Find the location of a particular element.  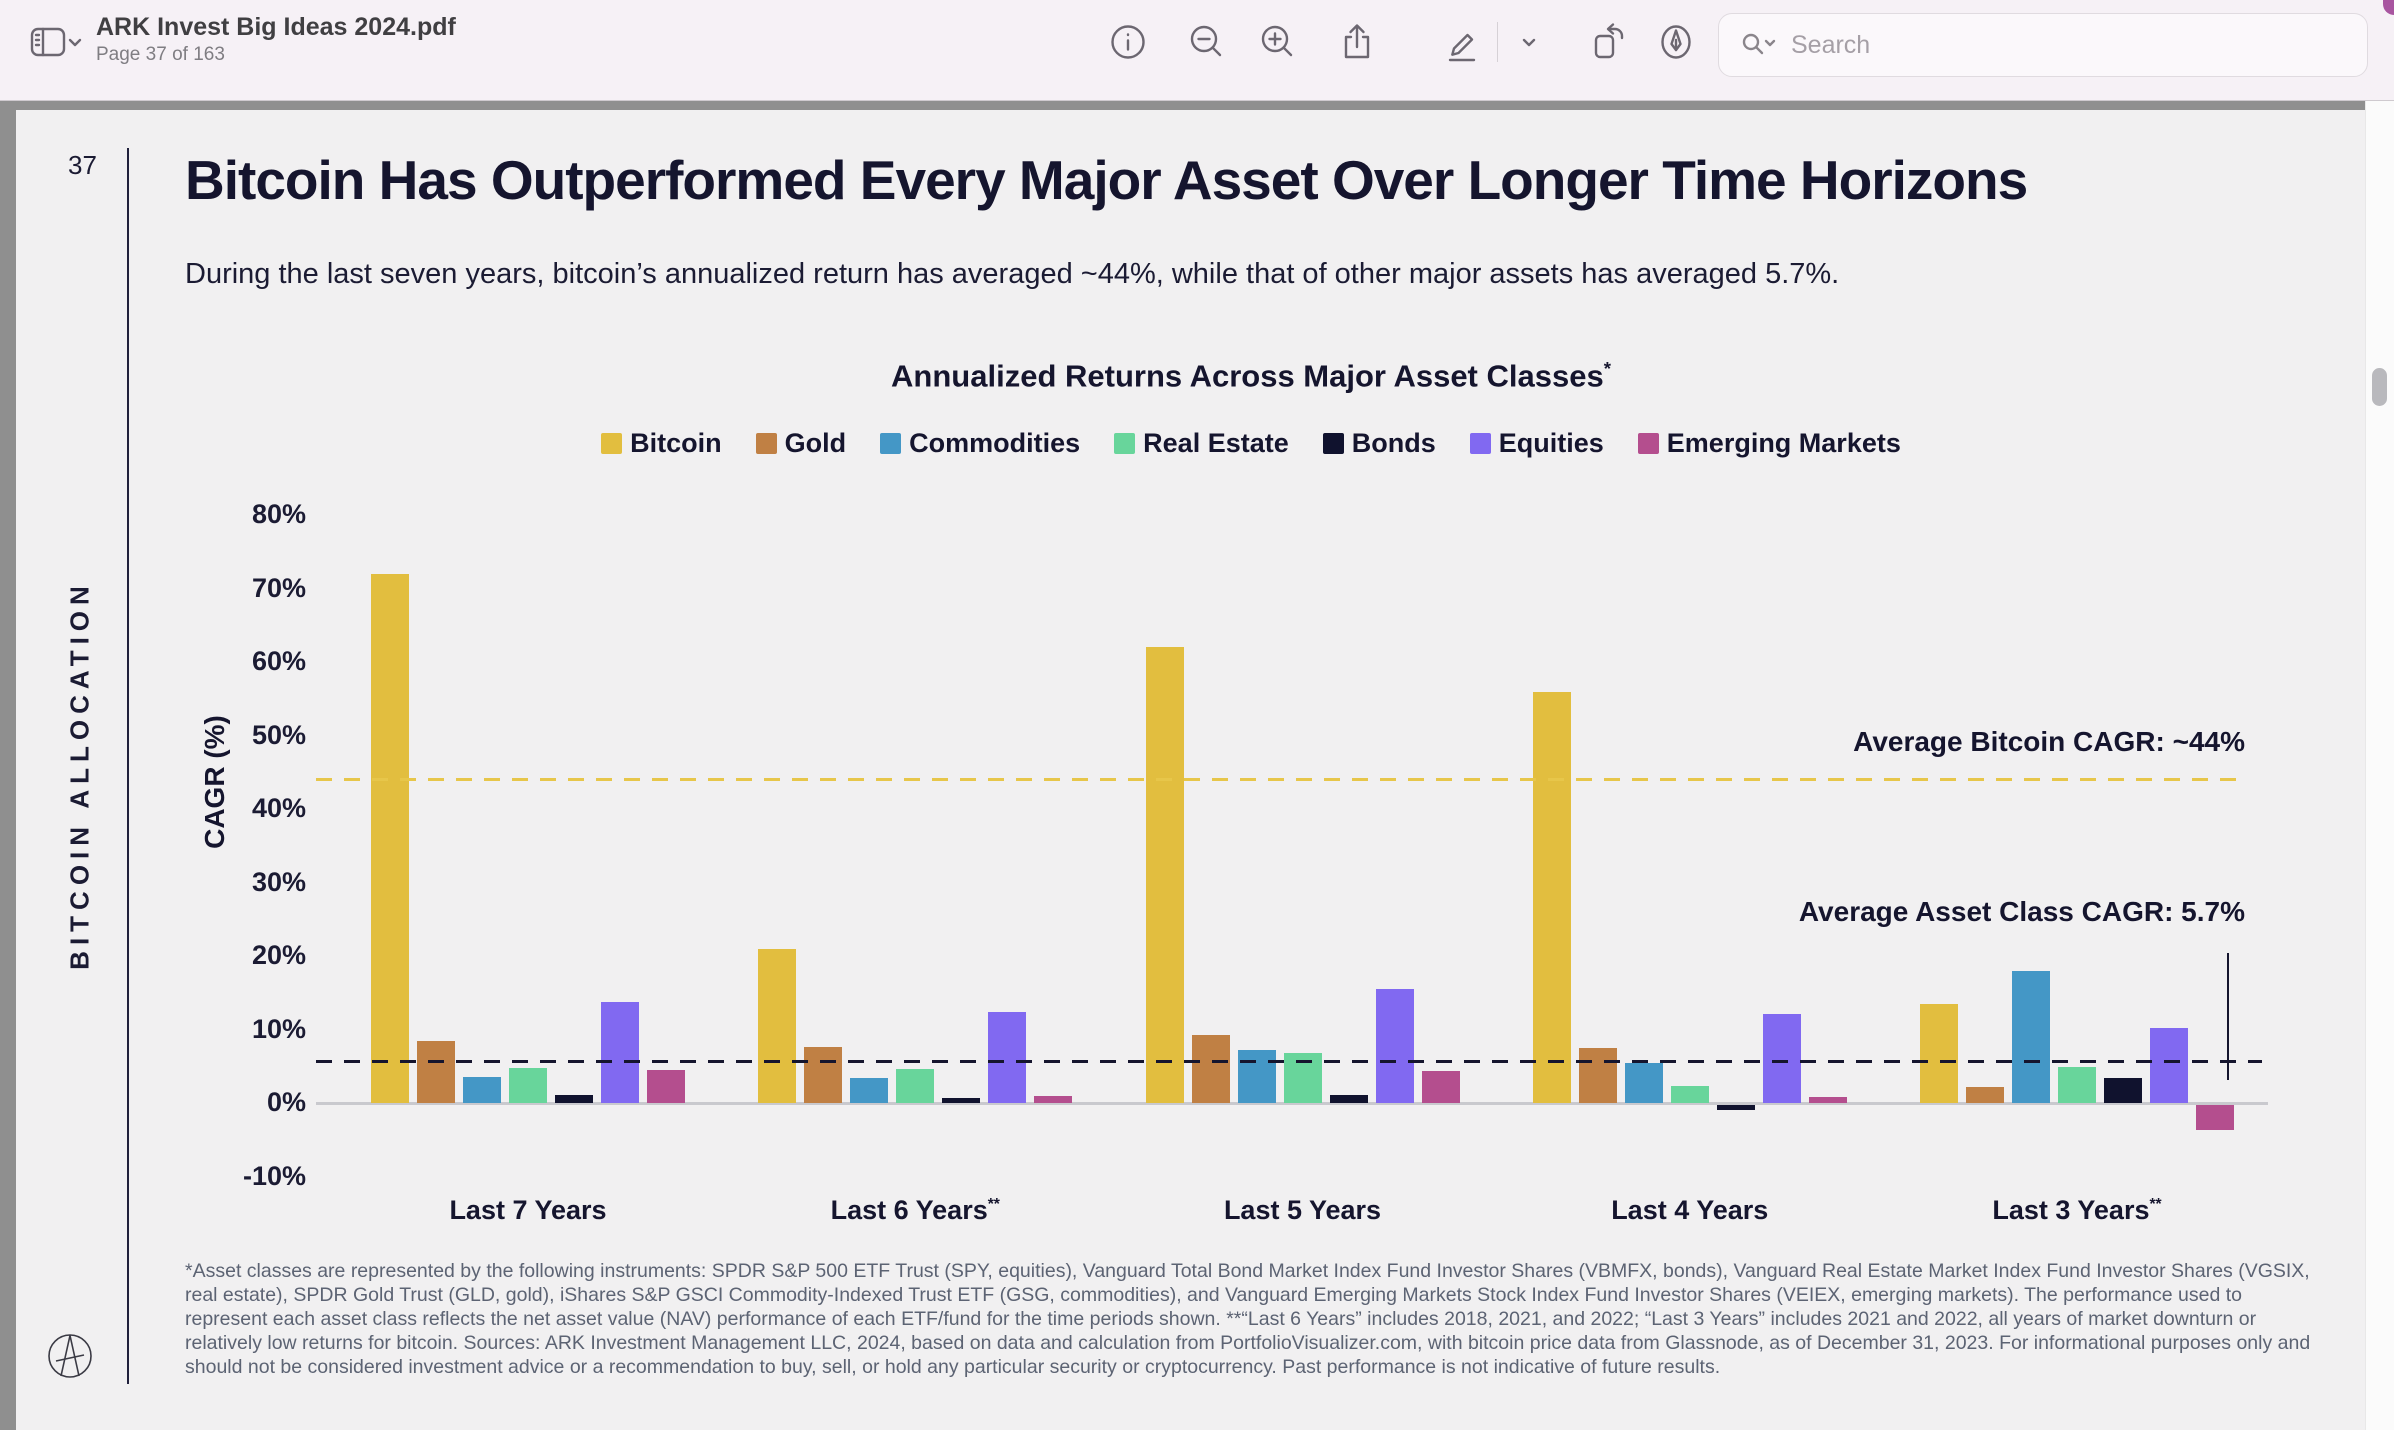

share-button is located at coordinates (1357, 42).